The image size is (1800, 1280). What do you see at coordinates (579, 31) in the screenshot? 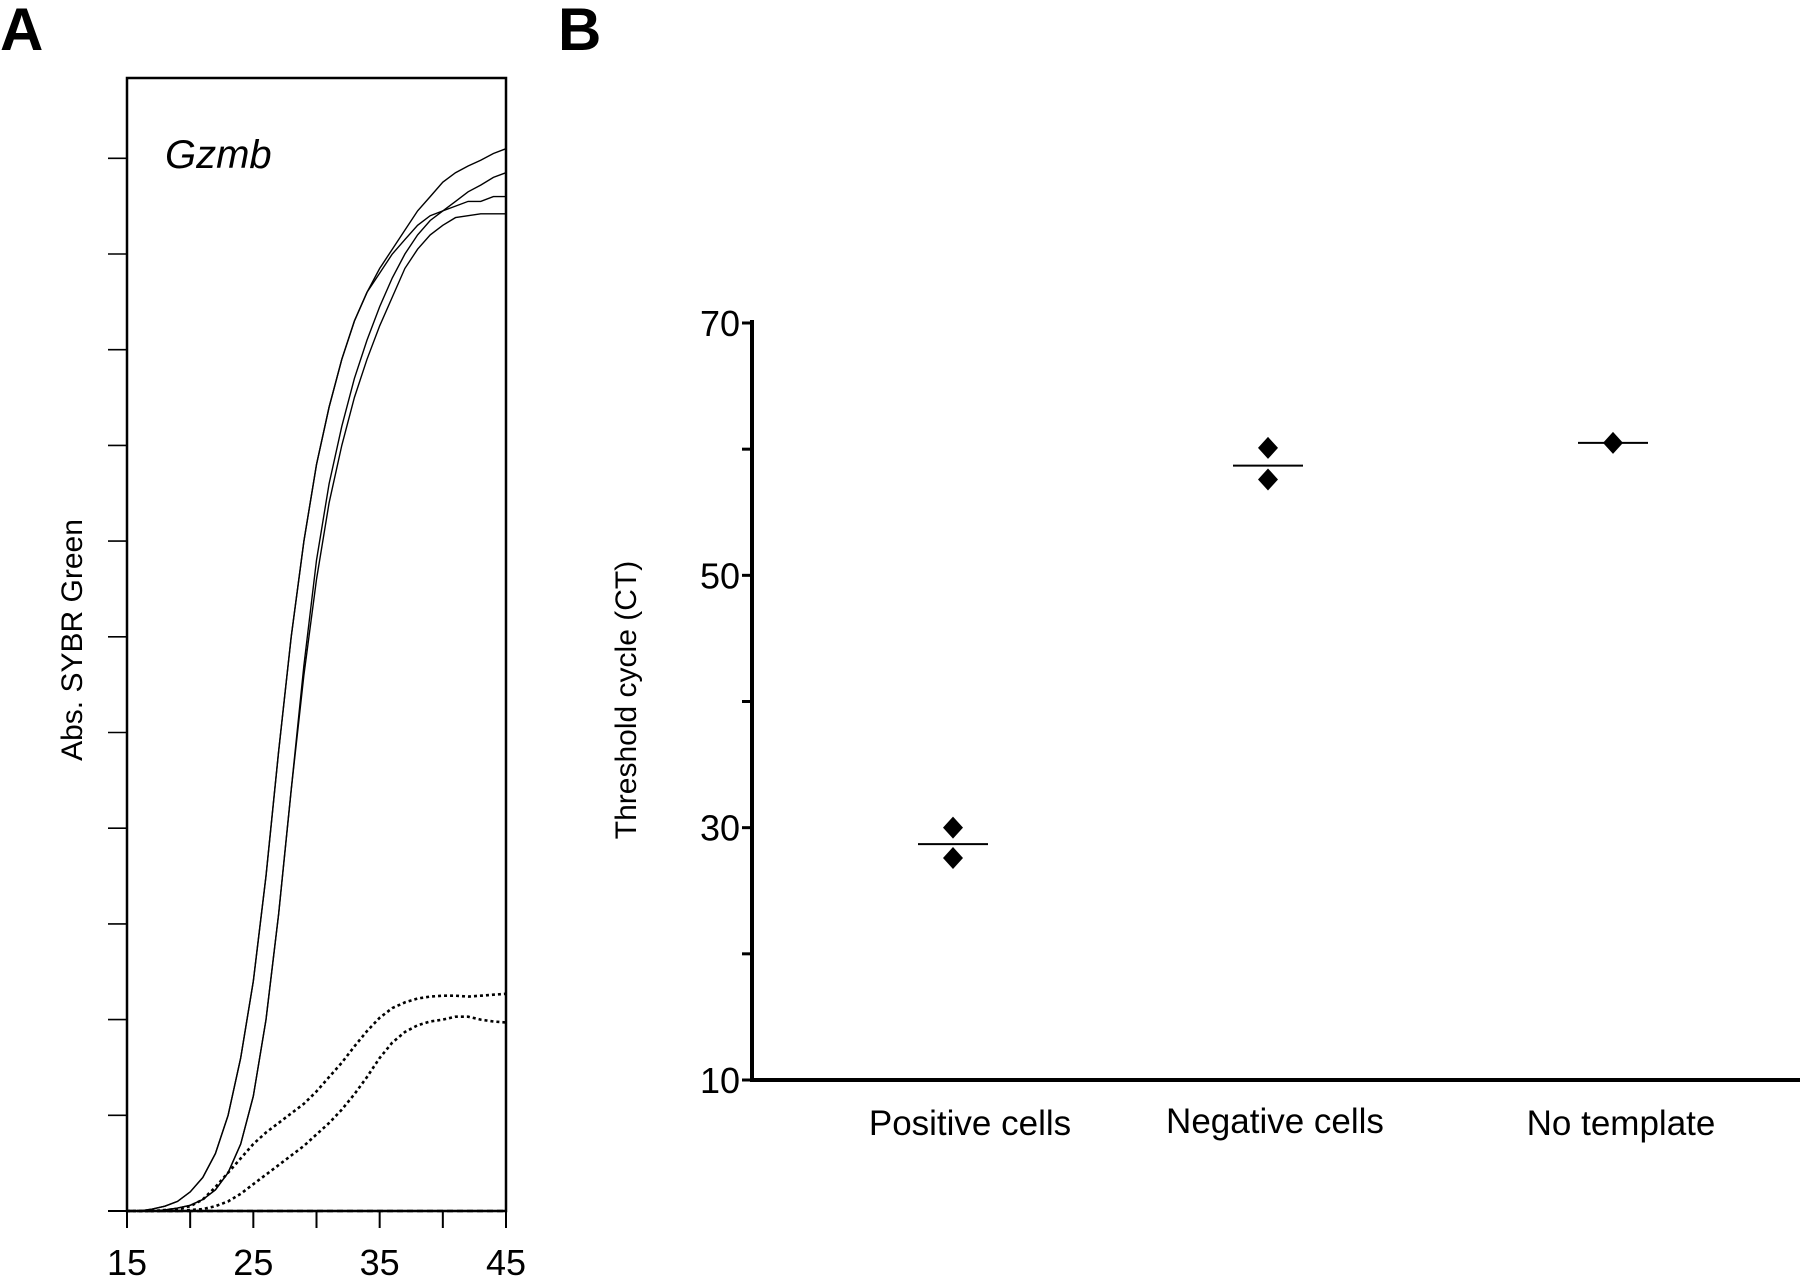
I see `panel-label-b: B` at bounding box center [579, 31].